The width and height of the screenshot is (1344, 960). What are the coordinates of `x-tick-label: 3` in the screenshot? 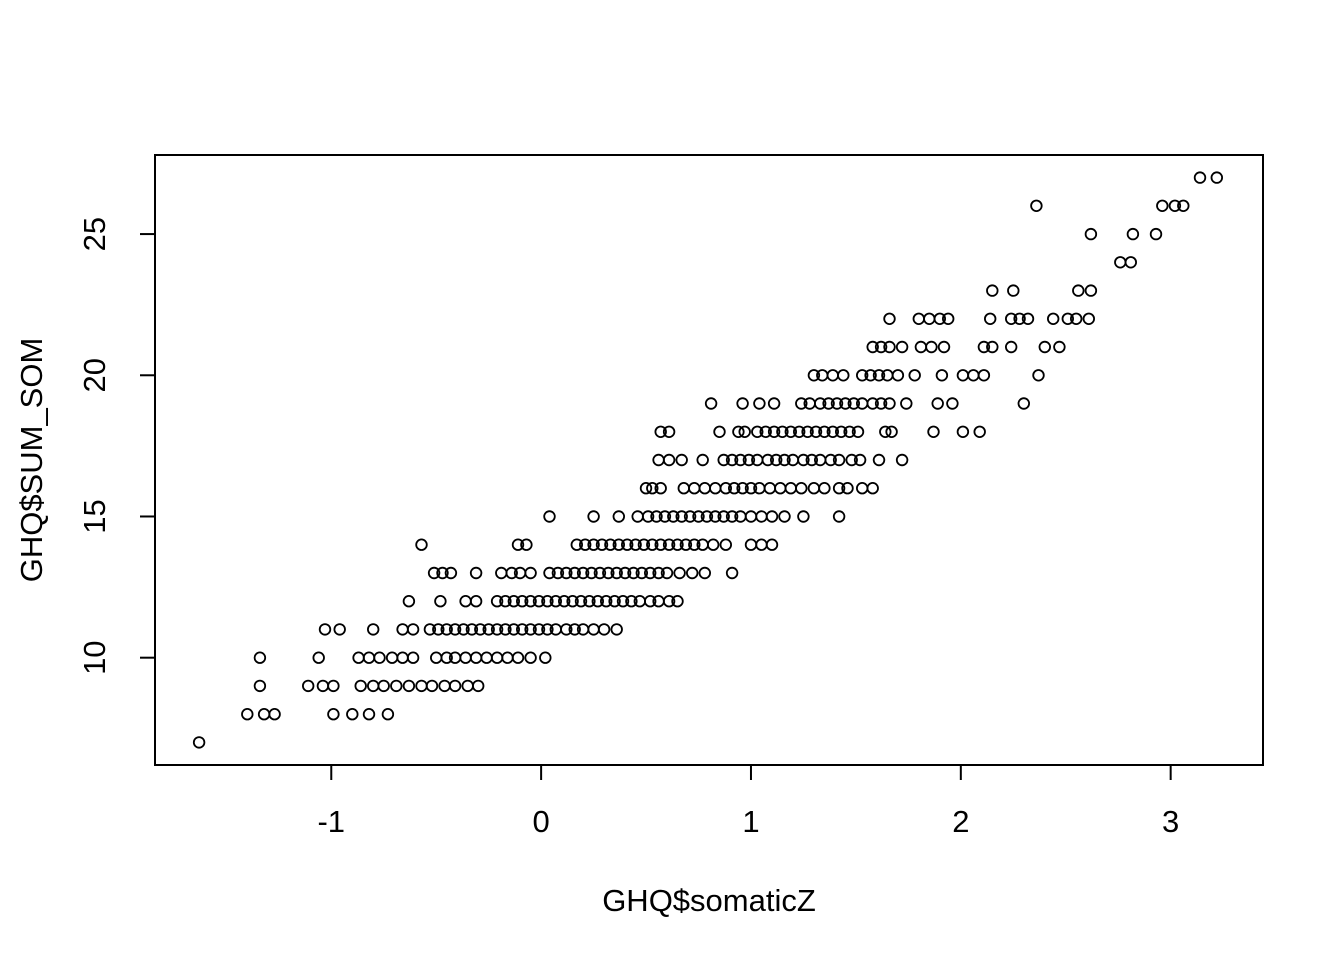 It's located at (1170, 821).